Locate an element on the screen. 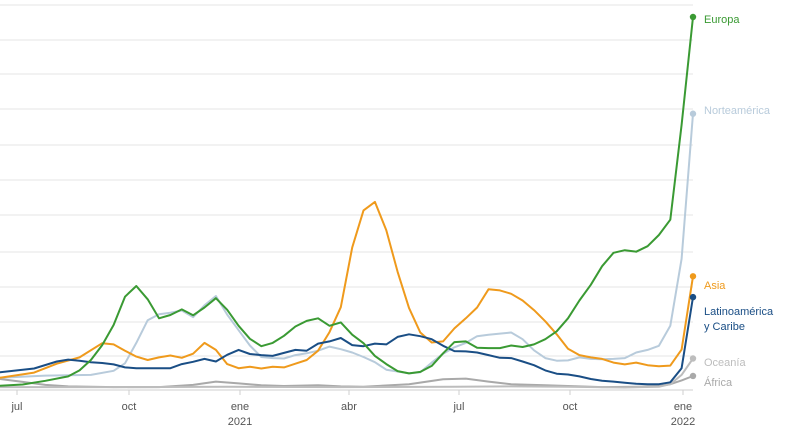 The width and height of the screenshot is (790, 445). x-tick-year-6: 2022 is located at coordinates (683, 422).